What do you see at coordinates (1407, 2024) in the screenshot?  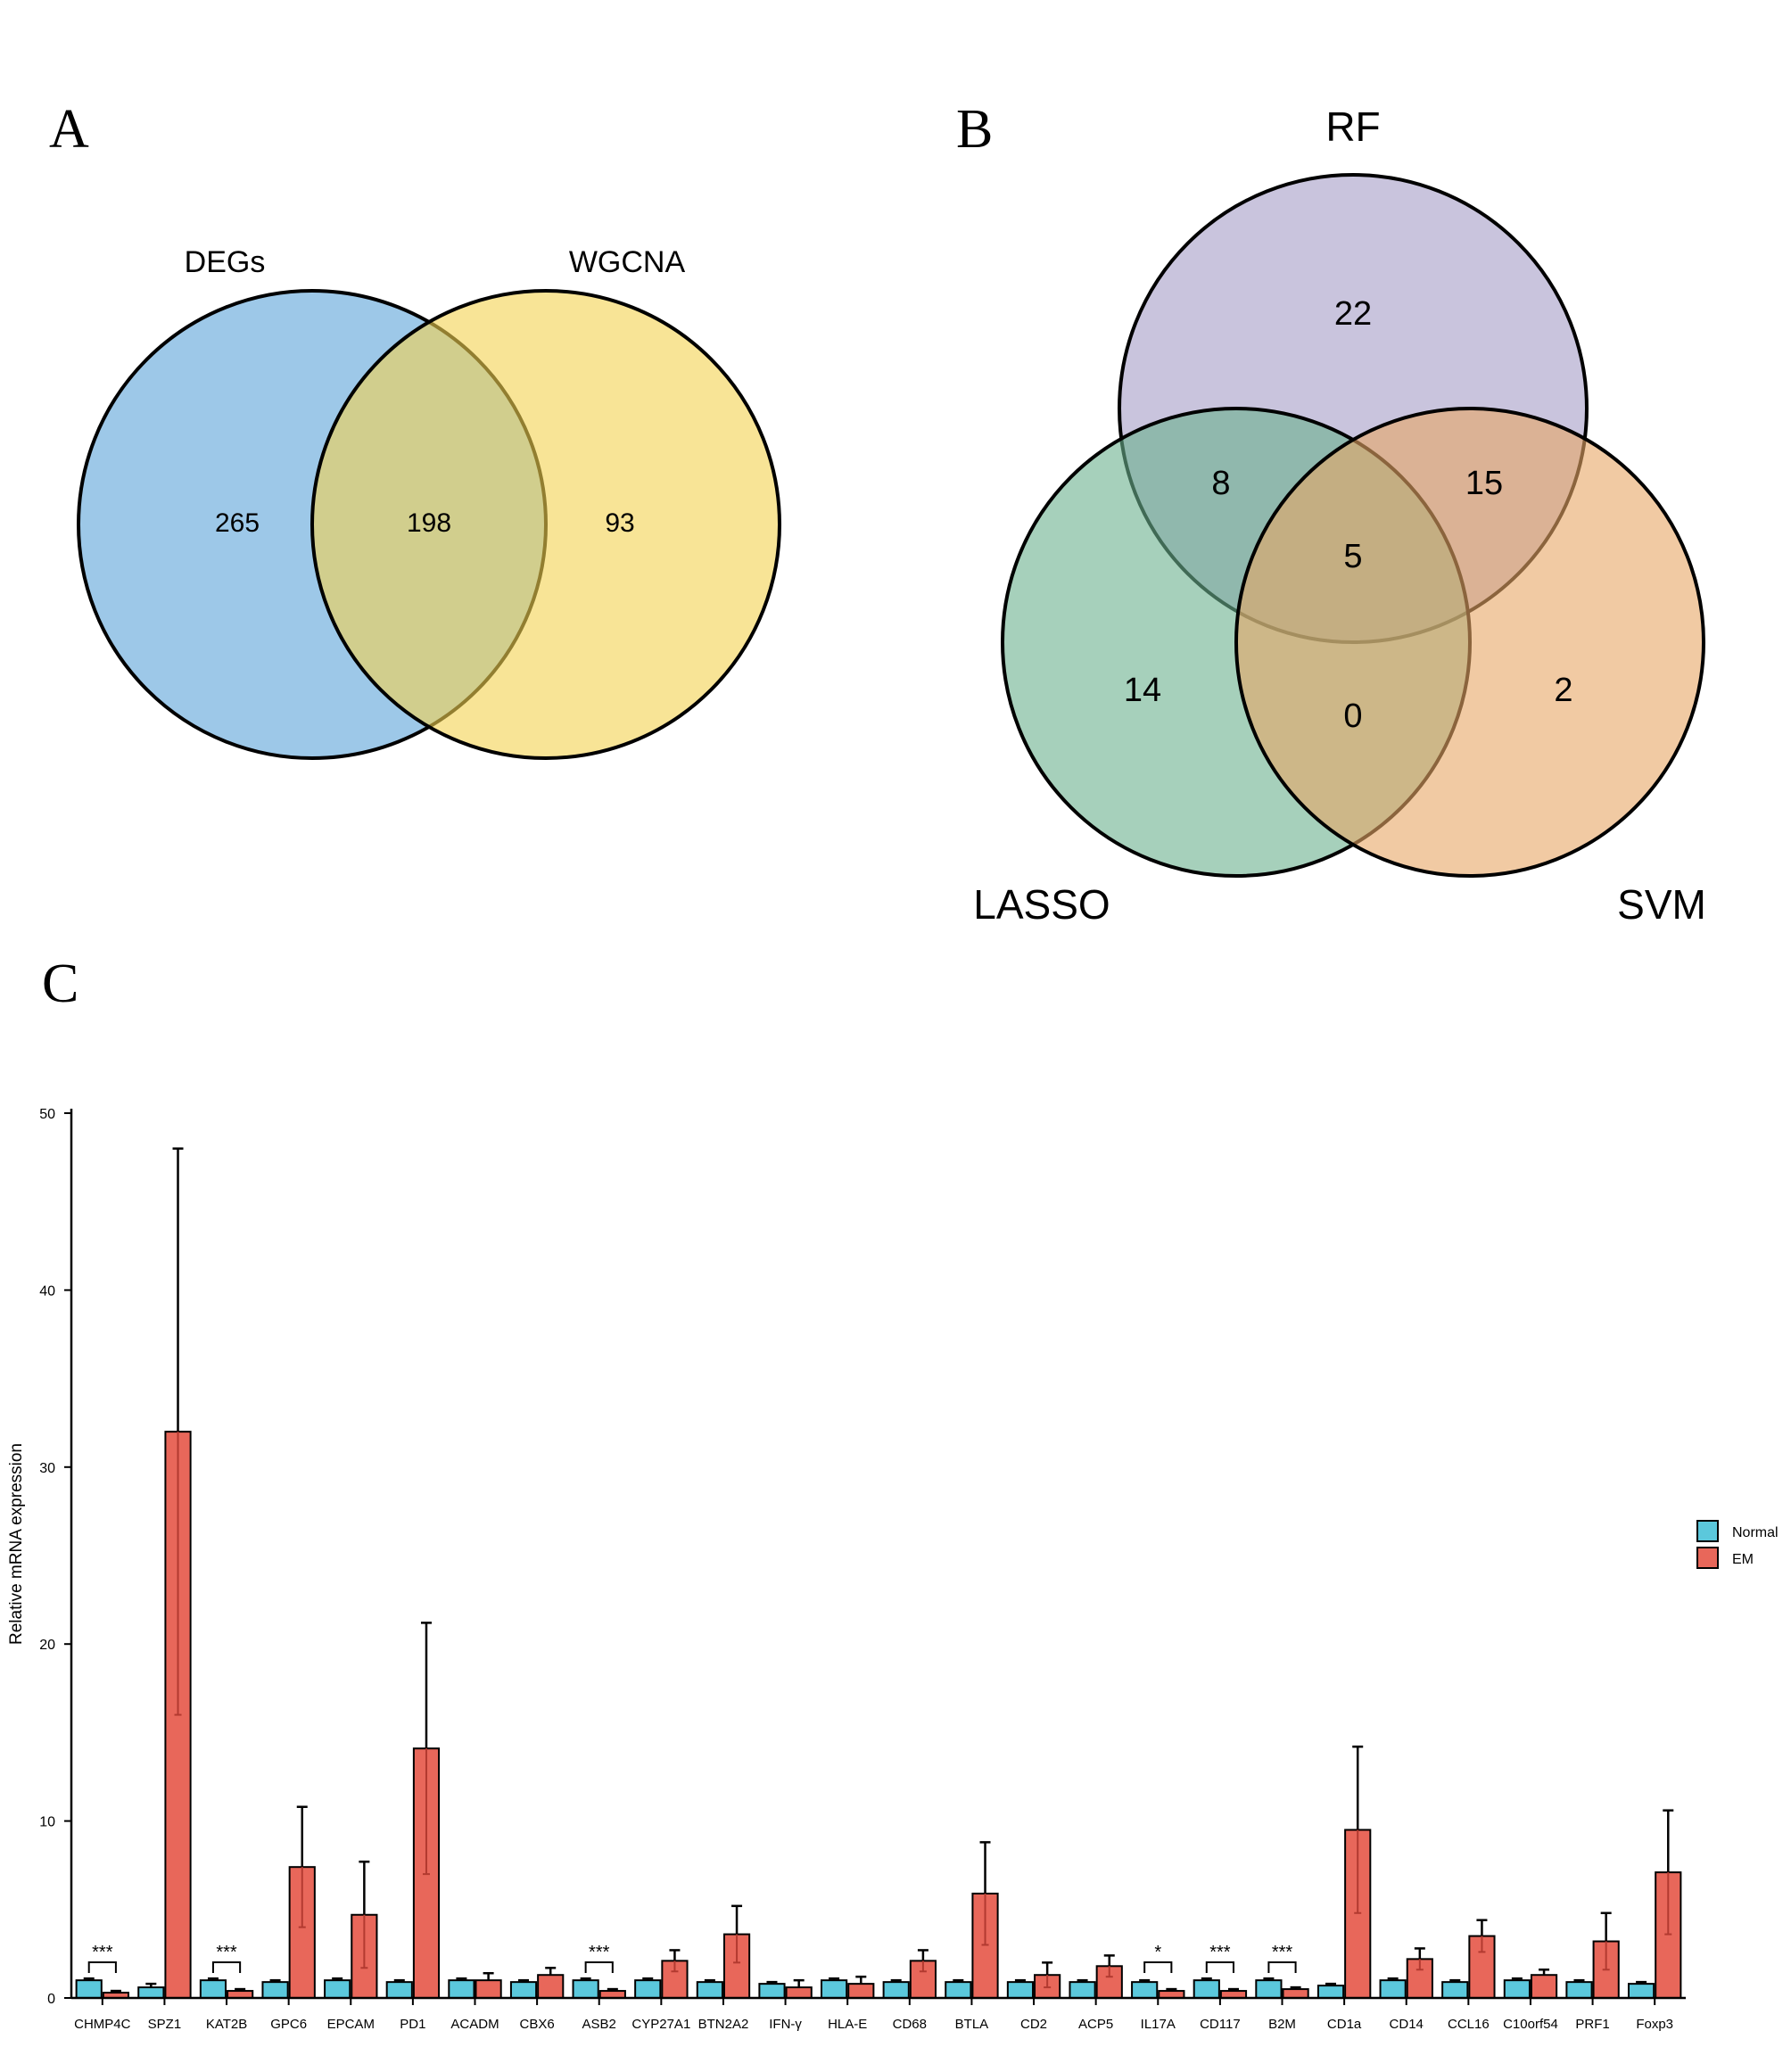 I see `x-tick-label: CD14` at bounding box center [1407, 2024].